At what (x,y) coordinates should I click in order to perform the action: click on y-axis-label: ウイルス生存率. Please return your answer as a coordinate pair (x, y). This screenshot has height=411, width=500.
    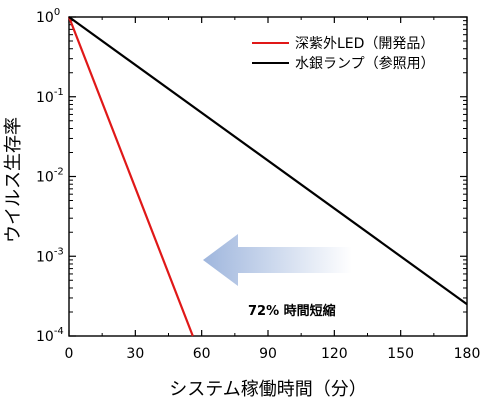
    Looking at the image, I should click on (13, 180).